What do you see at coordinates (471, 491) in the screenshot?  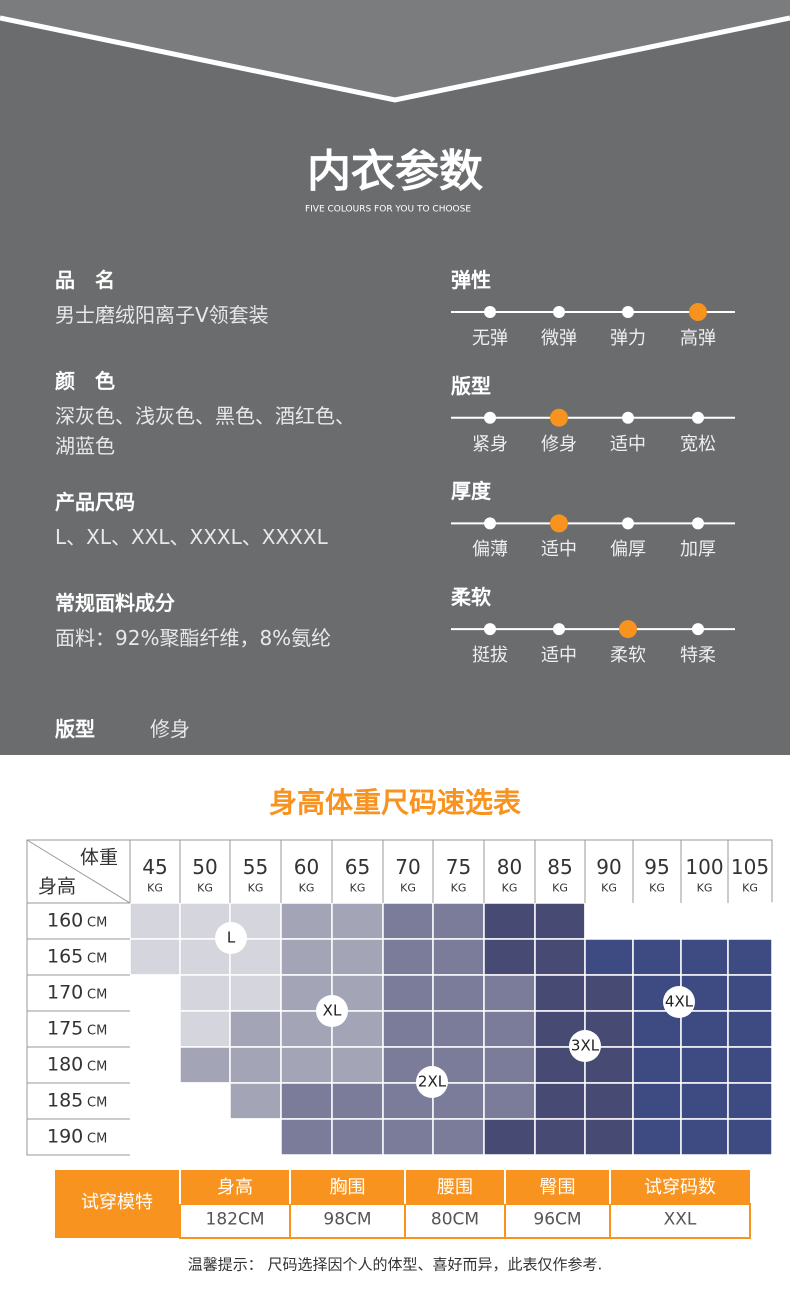 I see `rating-label: 厚度` at bounding box center [471, 491].